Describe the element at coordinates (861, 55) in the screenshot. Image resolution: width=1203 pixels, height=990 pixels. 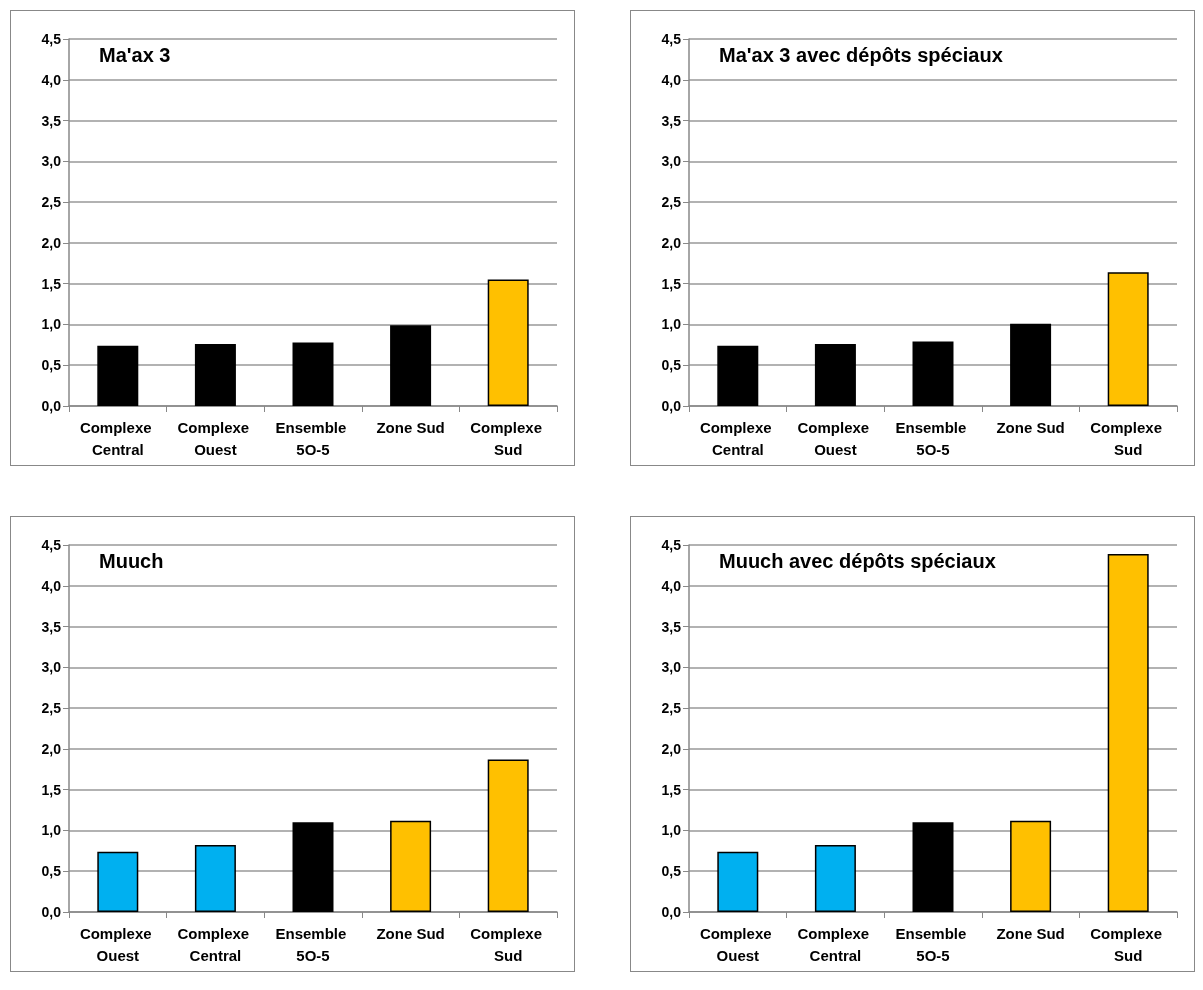
I see `chart-title: Ma'ax 3 avec dépôts spéciaux` at that location.